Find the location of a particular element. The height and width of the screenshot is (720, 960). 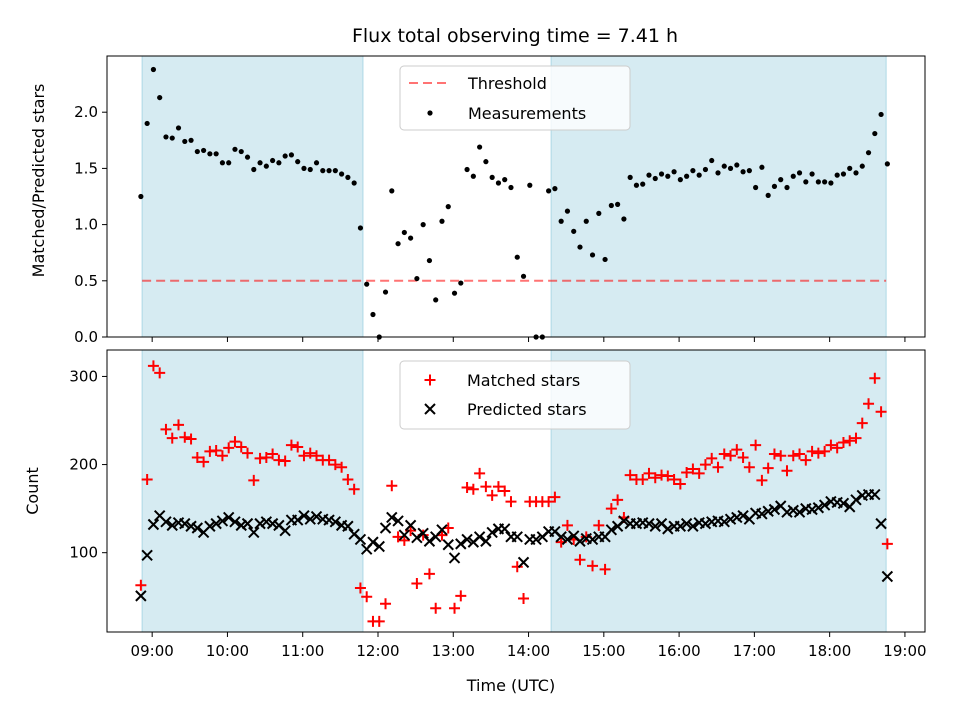

x-tick-label: 16:00 is located at coordinates (678, 651).